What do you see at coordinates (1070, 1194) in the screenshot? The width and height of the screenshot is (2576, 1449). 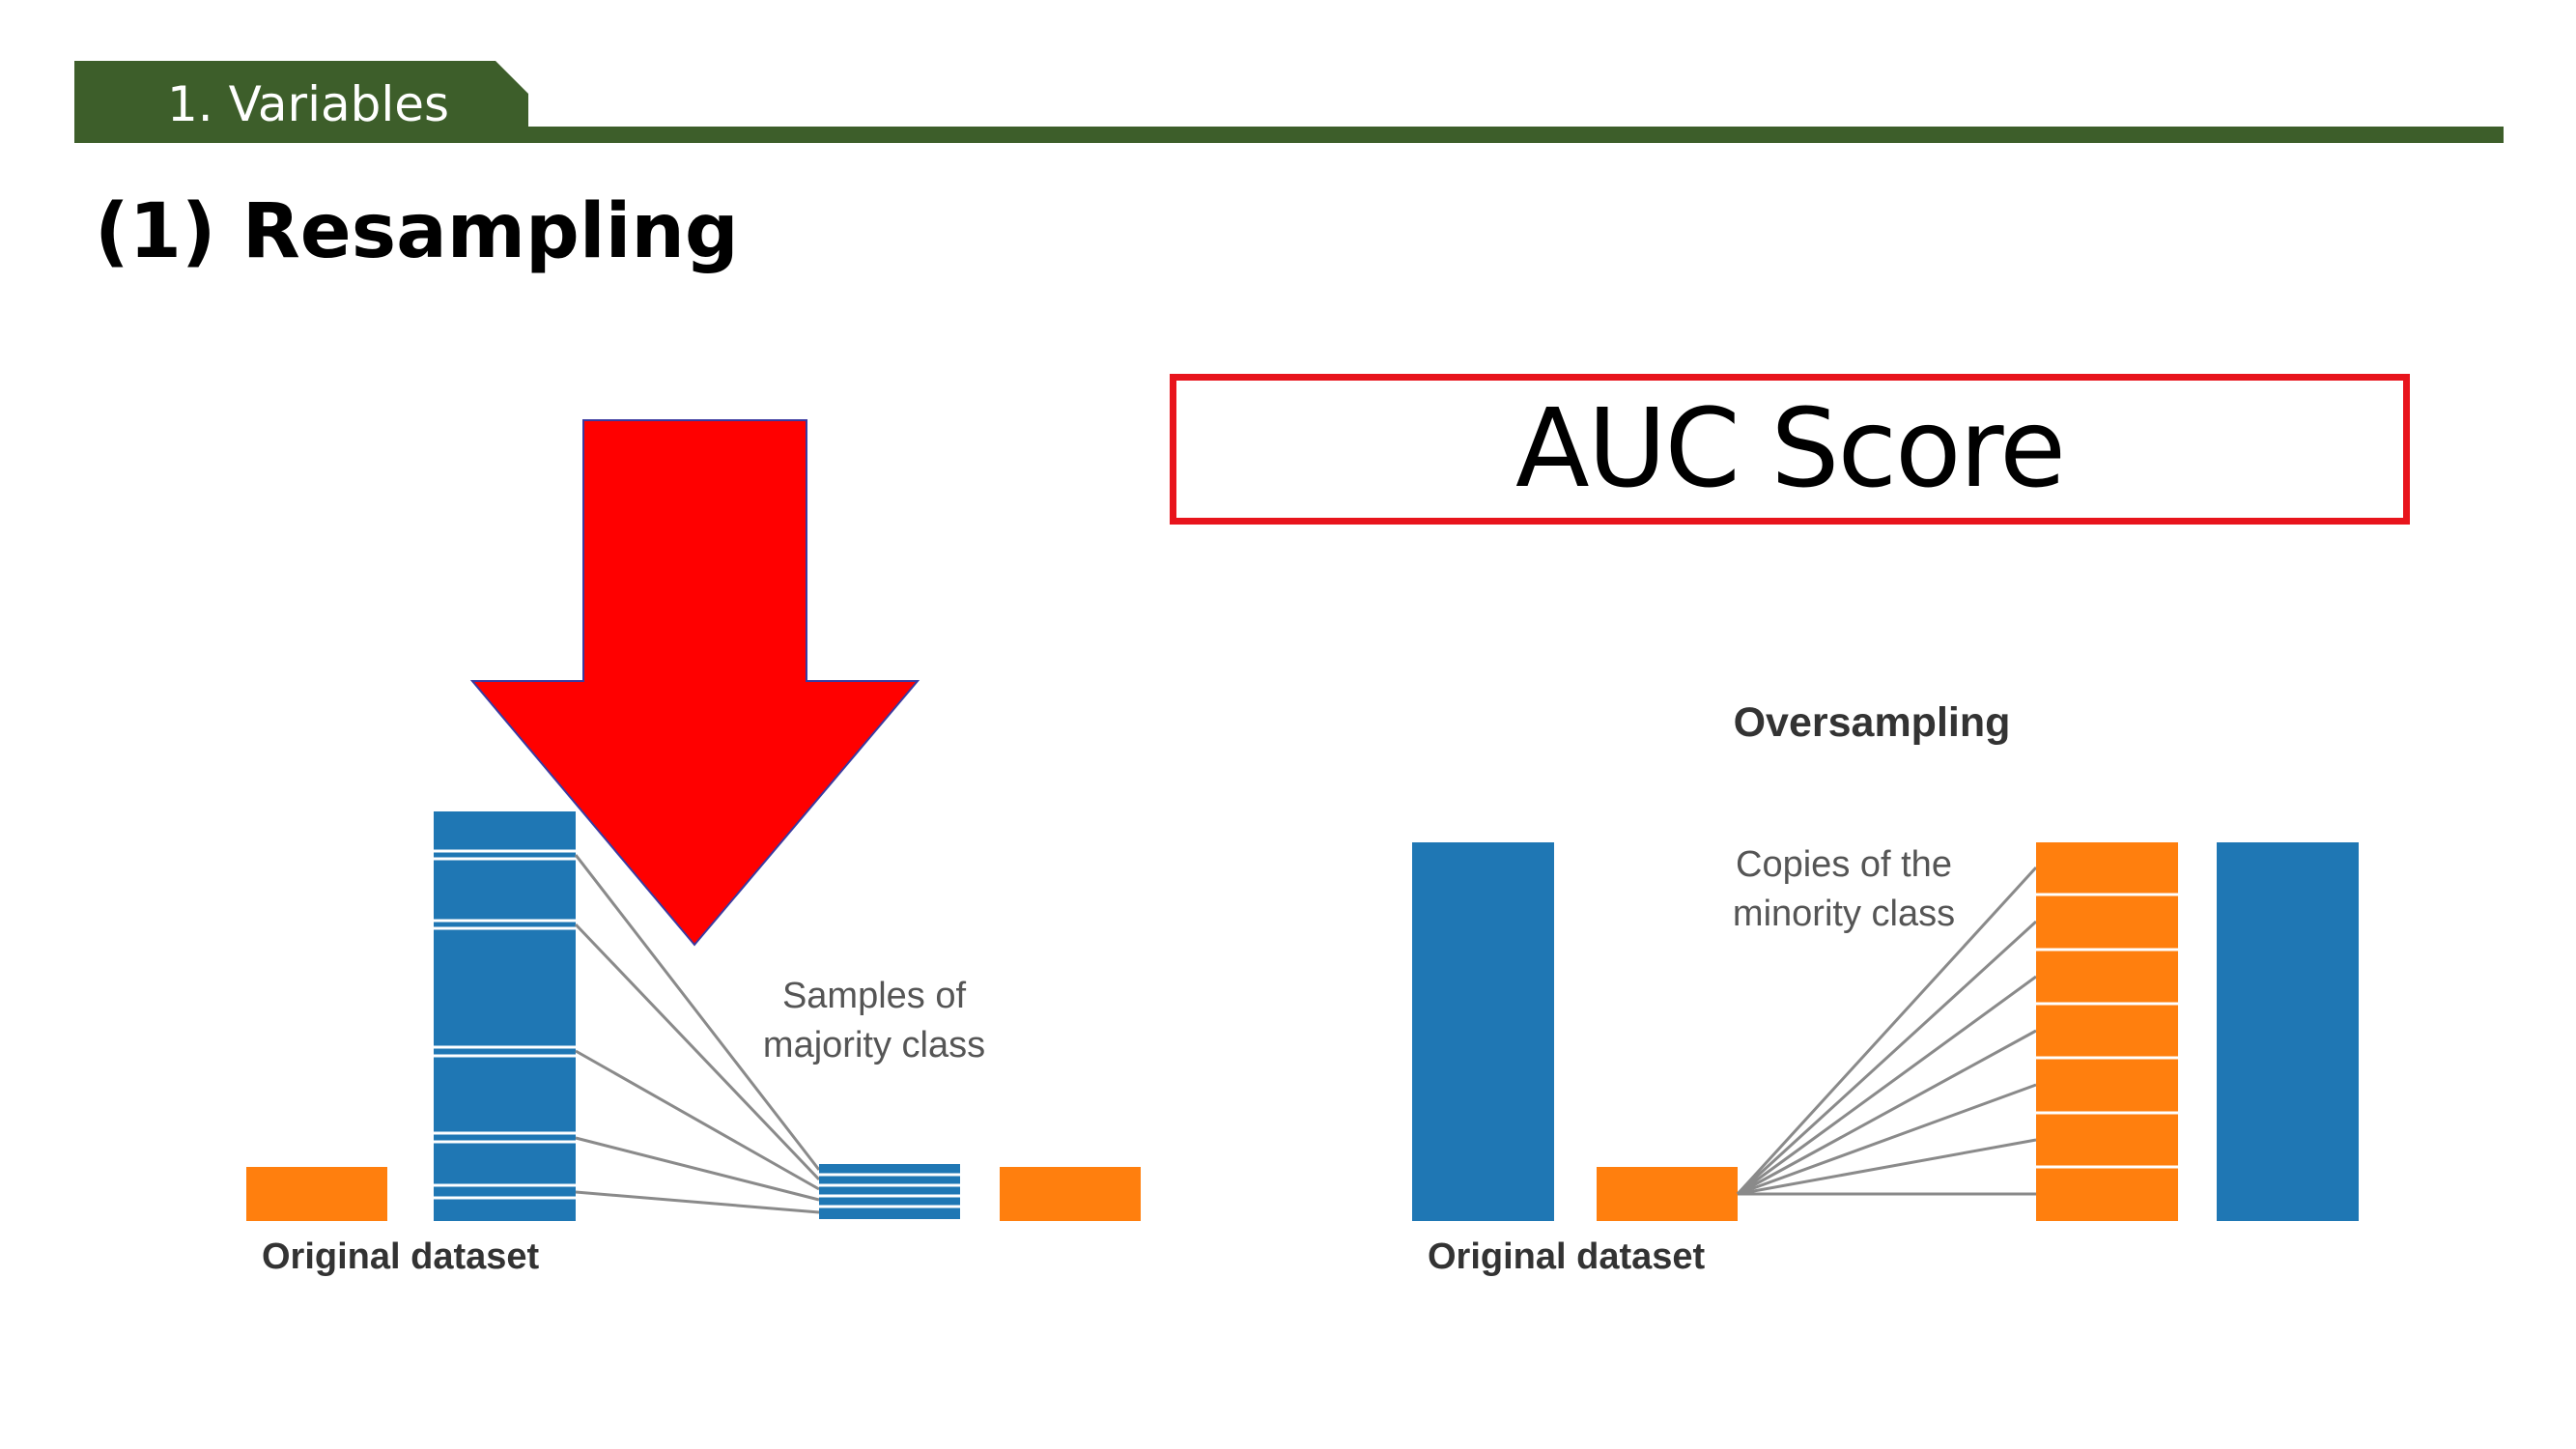 I see `minority-class-bar-copy` at bounding box center [1070, 1194].